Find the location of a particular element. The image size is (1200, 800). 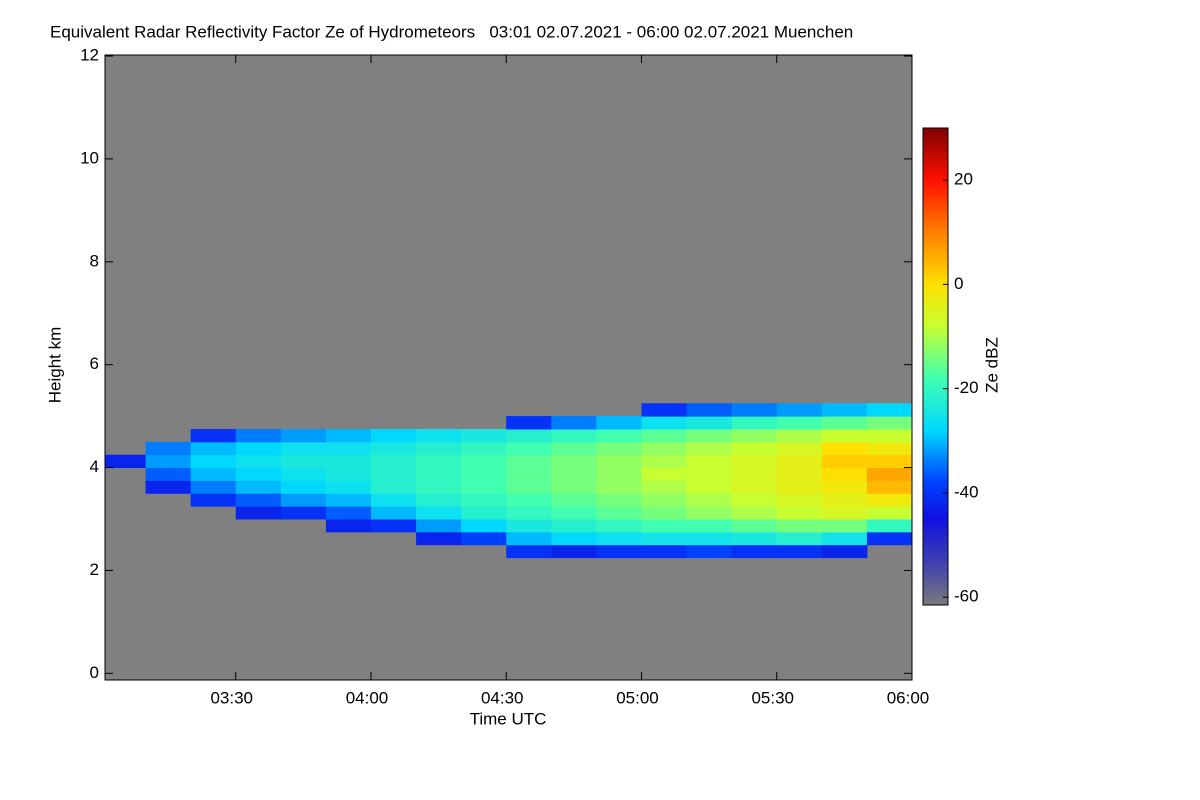

x-tick-label: 04:30 is located at coordinates (502, 697).